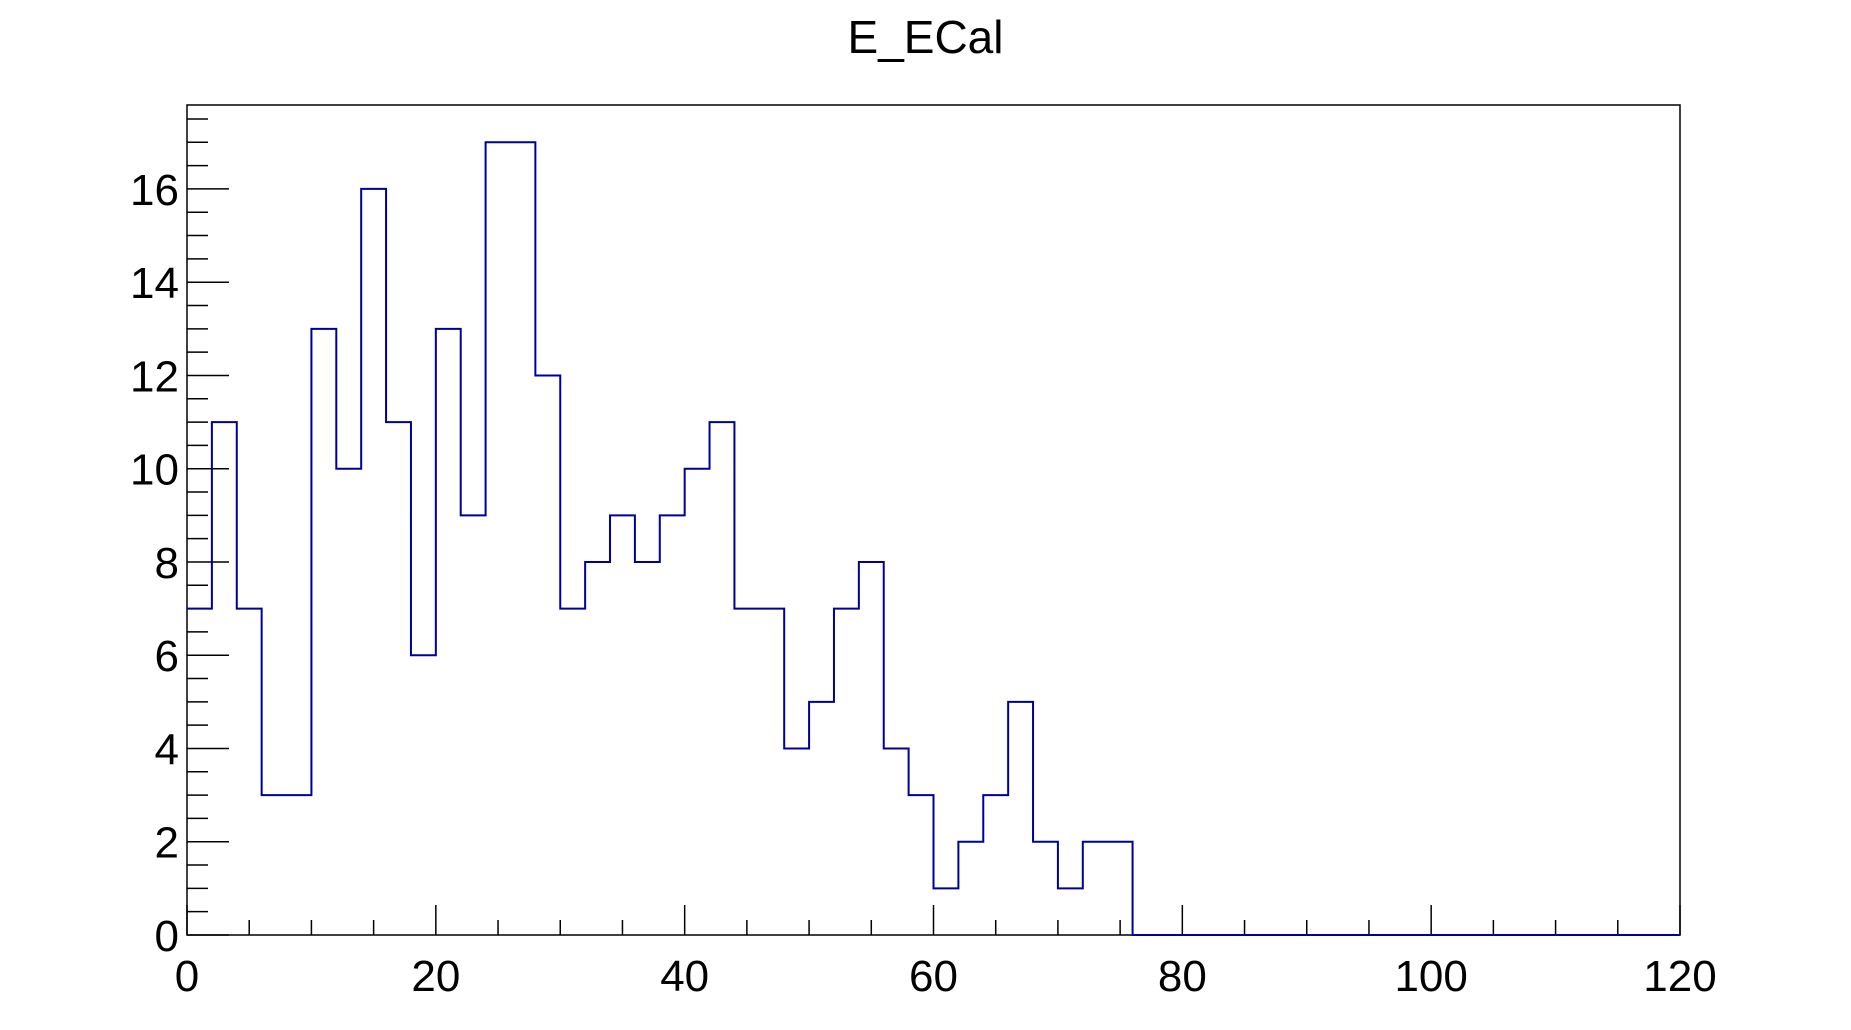 The height and width of the screenshot is (1030, 1851). I want to click on x-tick-label: 100, so click(1430, 976).